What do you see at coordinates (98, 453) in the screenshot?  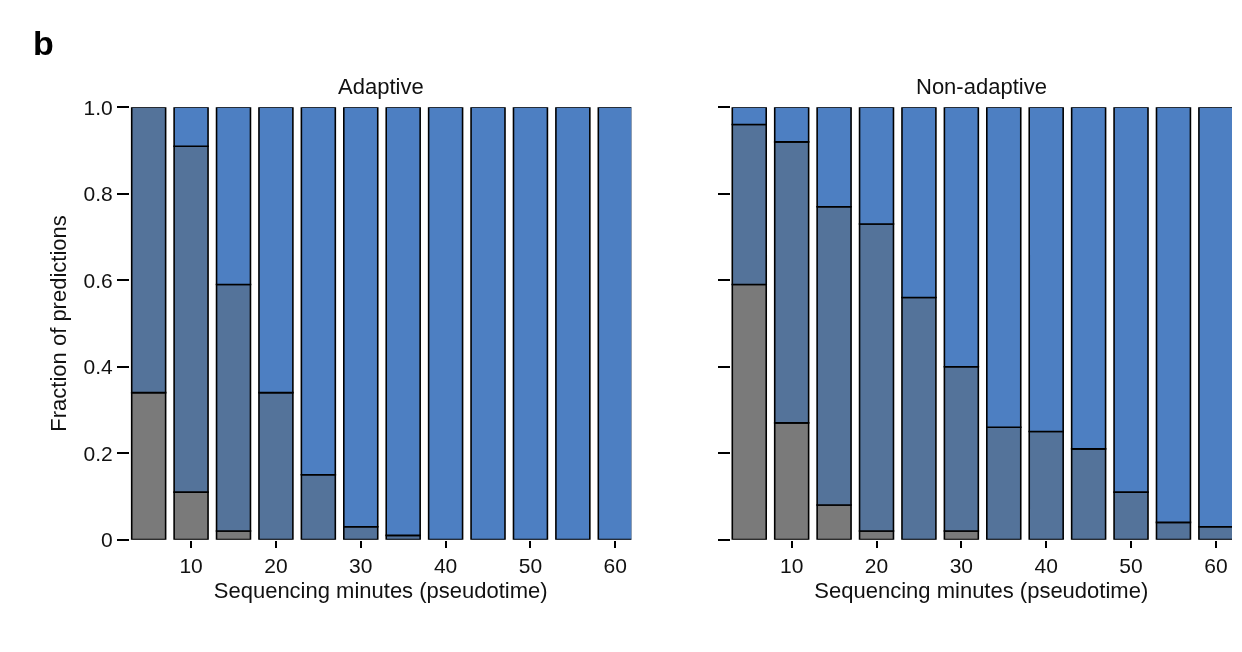 I see `y-tick-label: 0.2` at bounding box center [98, 453].